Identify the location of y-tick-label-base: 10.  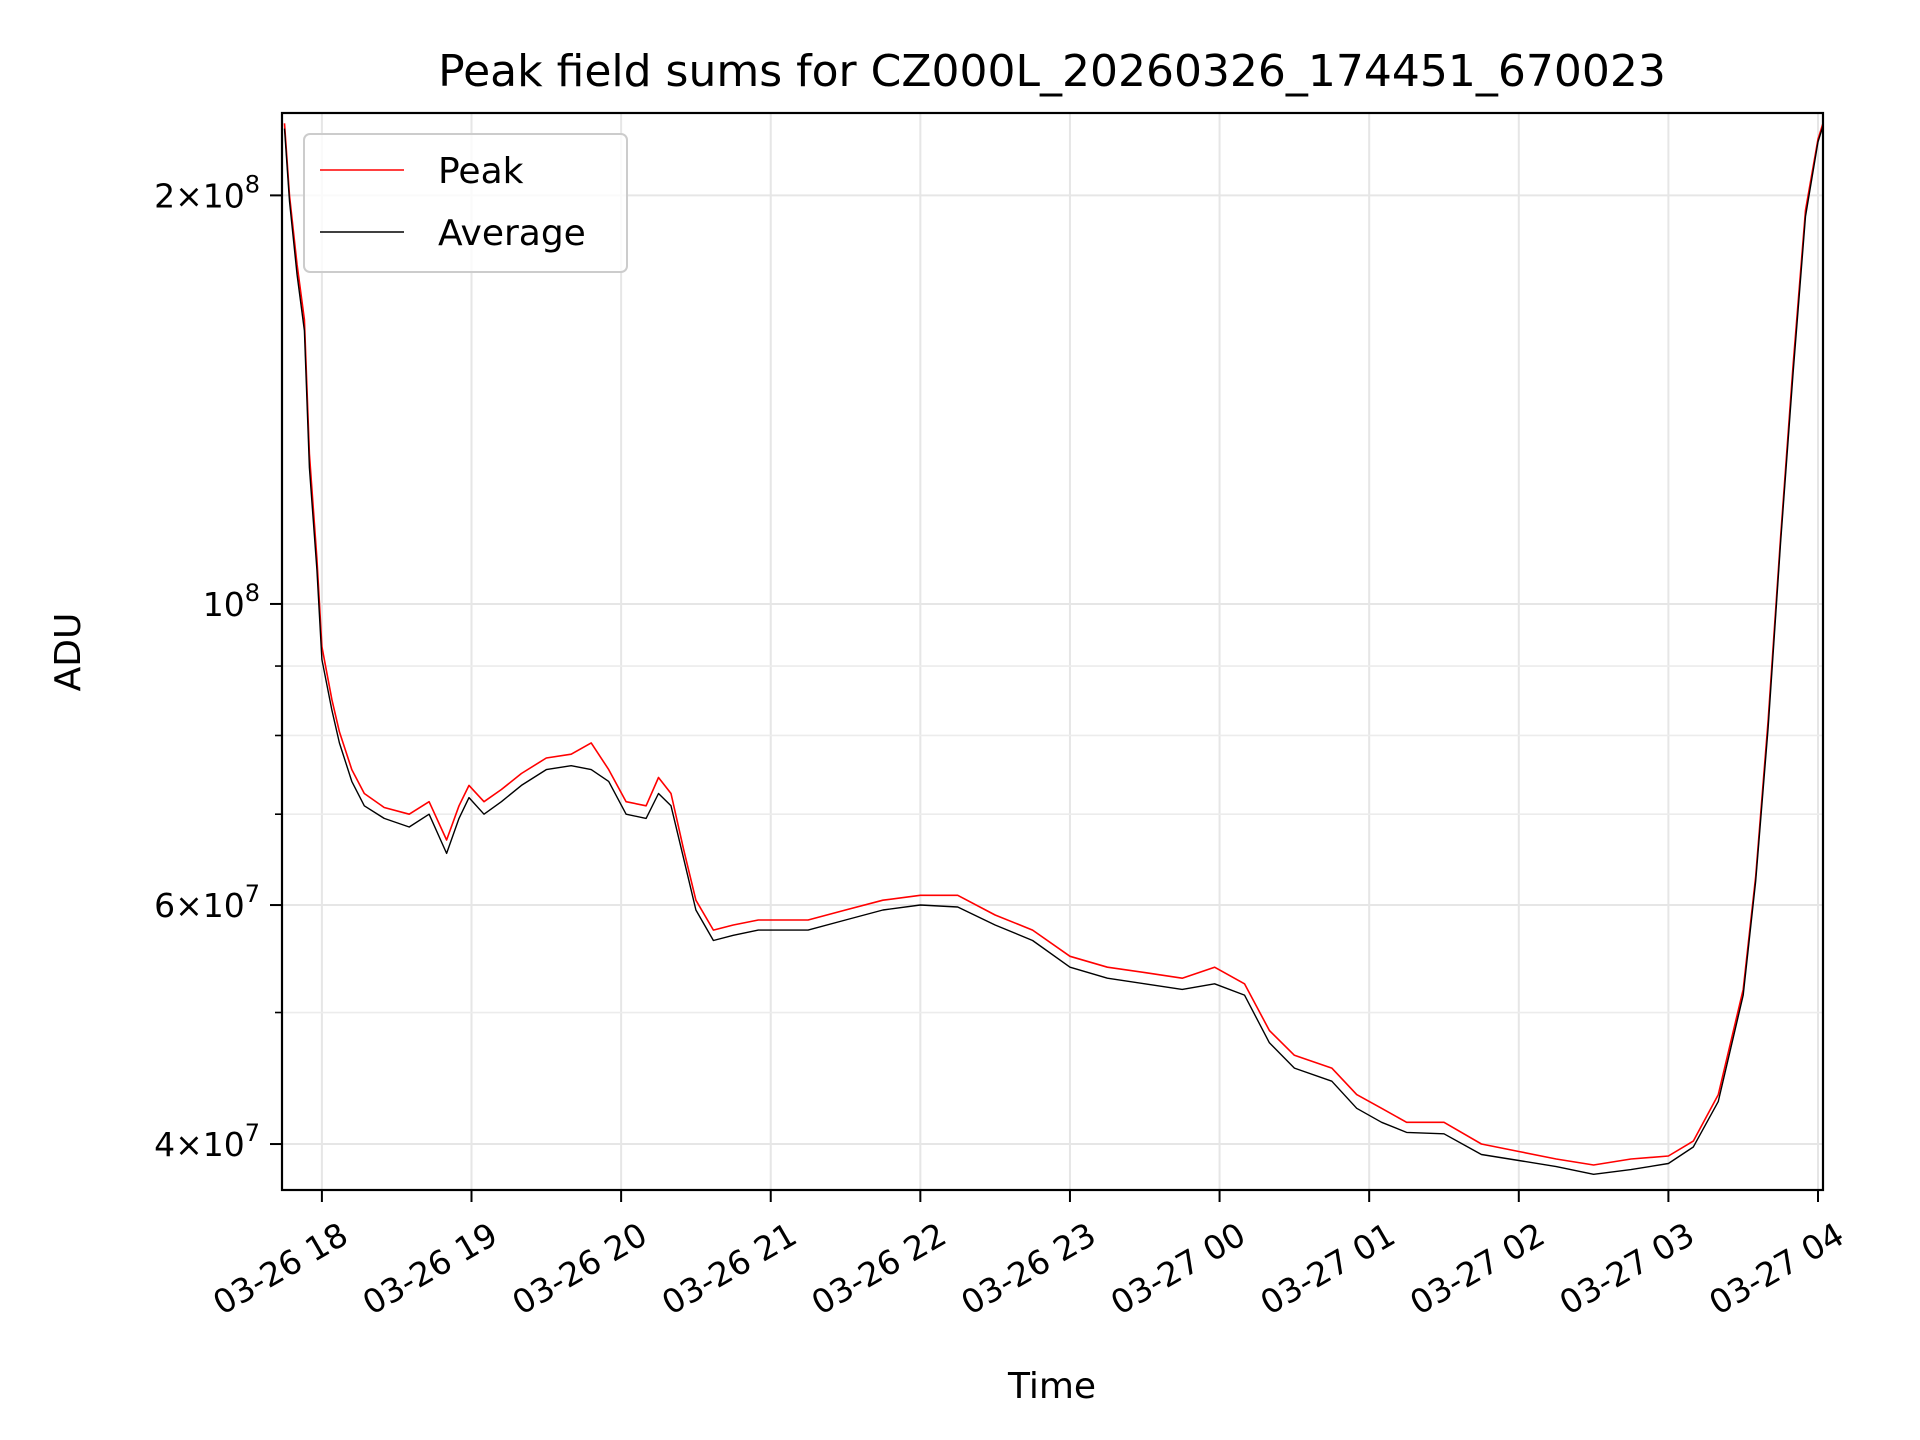
(224, 604).